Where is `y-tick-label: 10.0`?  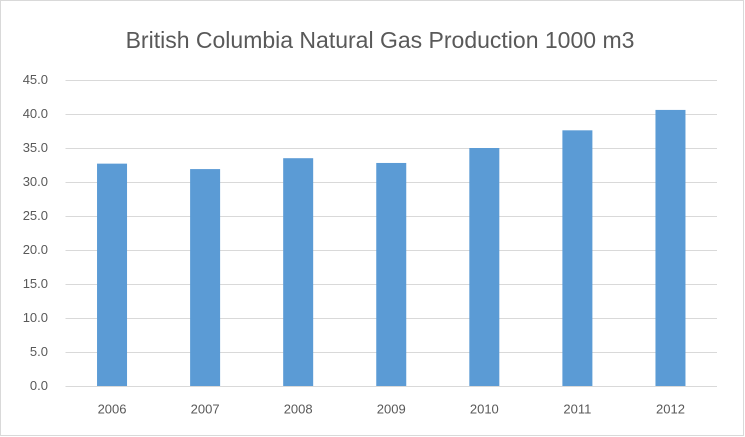
y-tick-label: 10.0 is located at coordinates (35, 317).